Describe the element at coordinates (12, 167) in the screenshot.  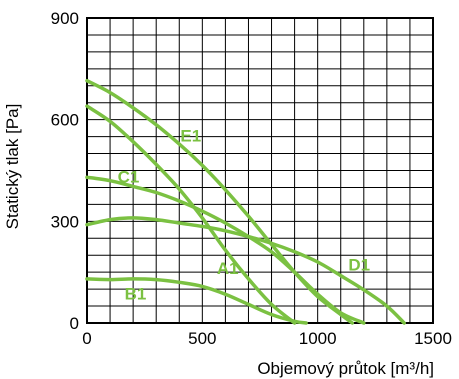
I see `y-axis-label: Statický tlak [Pa]` at that location.